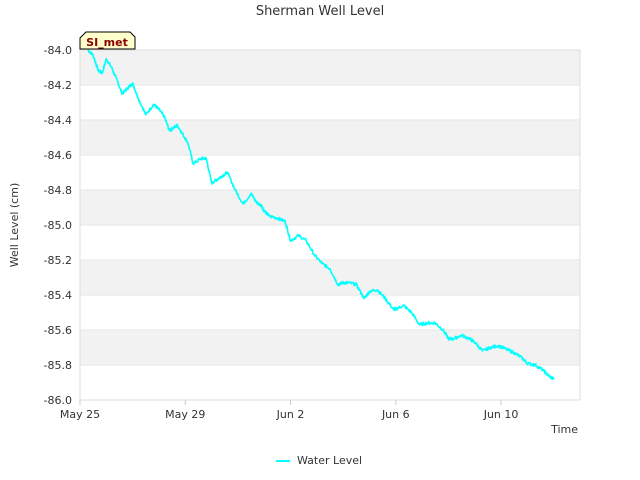  Describe the element at coordinates (564, 429) in the screenshot. I see `x-axis-label: Time` at that location.